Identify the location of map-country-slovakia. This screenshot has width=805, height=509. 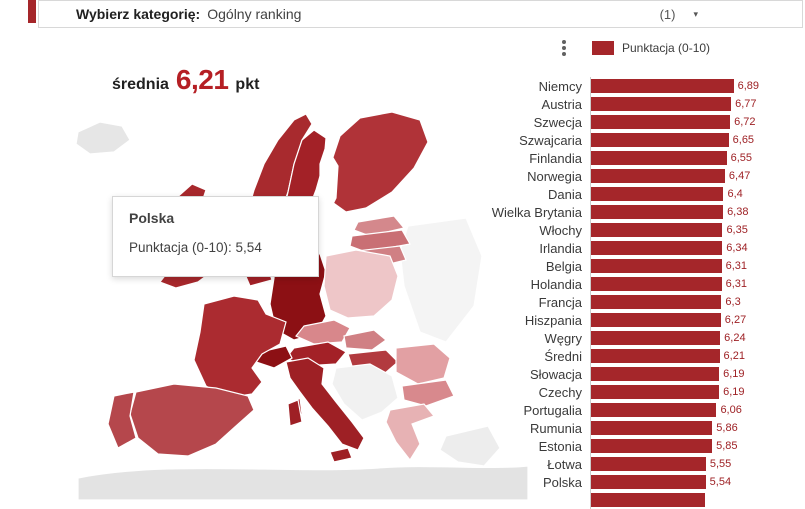
(365, 340).